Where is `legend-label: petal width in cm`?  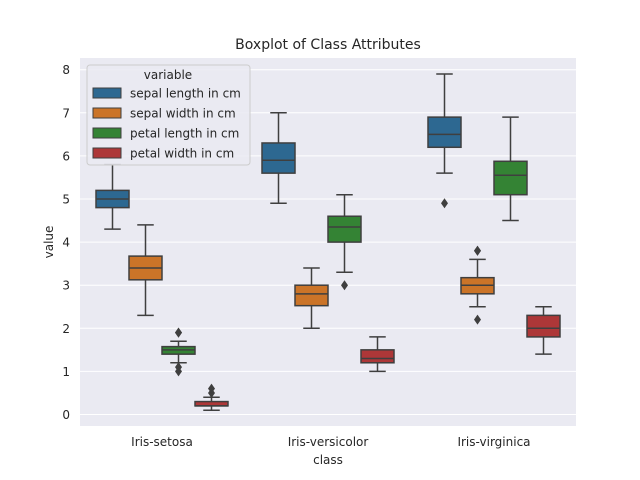
legend-label: petal width in cm is located at coordinates (182, 154).